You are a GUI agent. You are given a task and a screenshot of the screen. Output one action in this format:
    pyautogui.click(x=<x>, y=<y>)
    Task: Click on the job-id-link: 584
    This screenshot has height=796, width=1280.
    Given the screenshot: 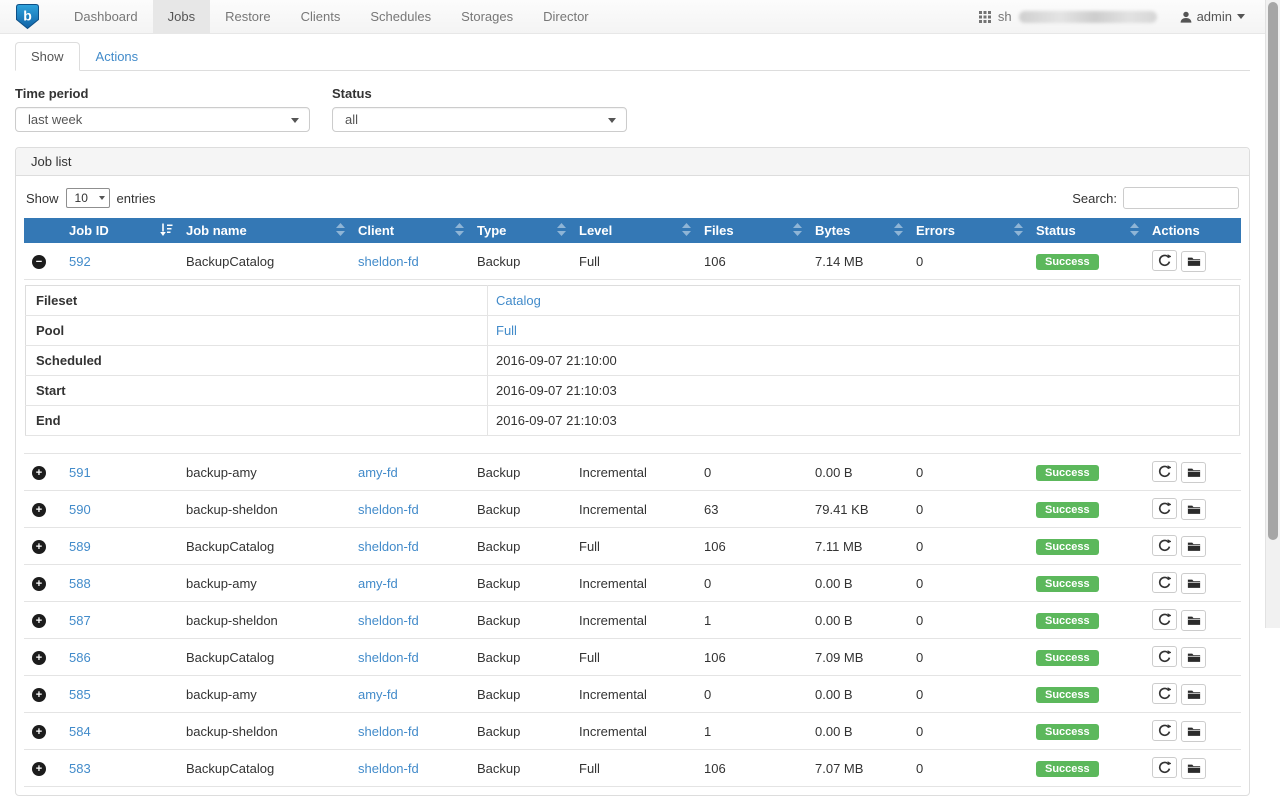 What is the action you would take?
    pyautogui.click(x=80, y=731)
    